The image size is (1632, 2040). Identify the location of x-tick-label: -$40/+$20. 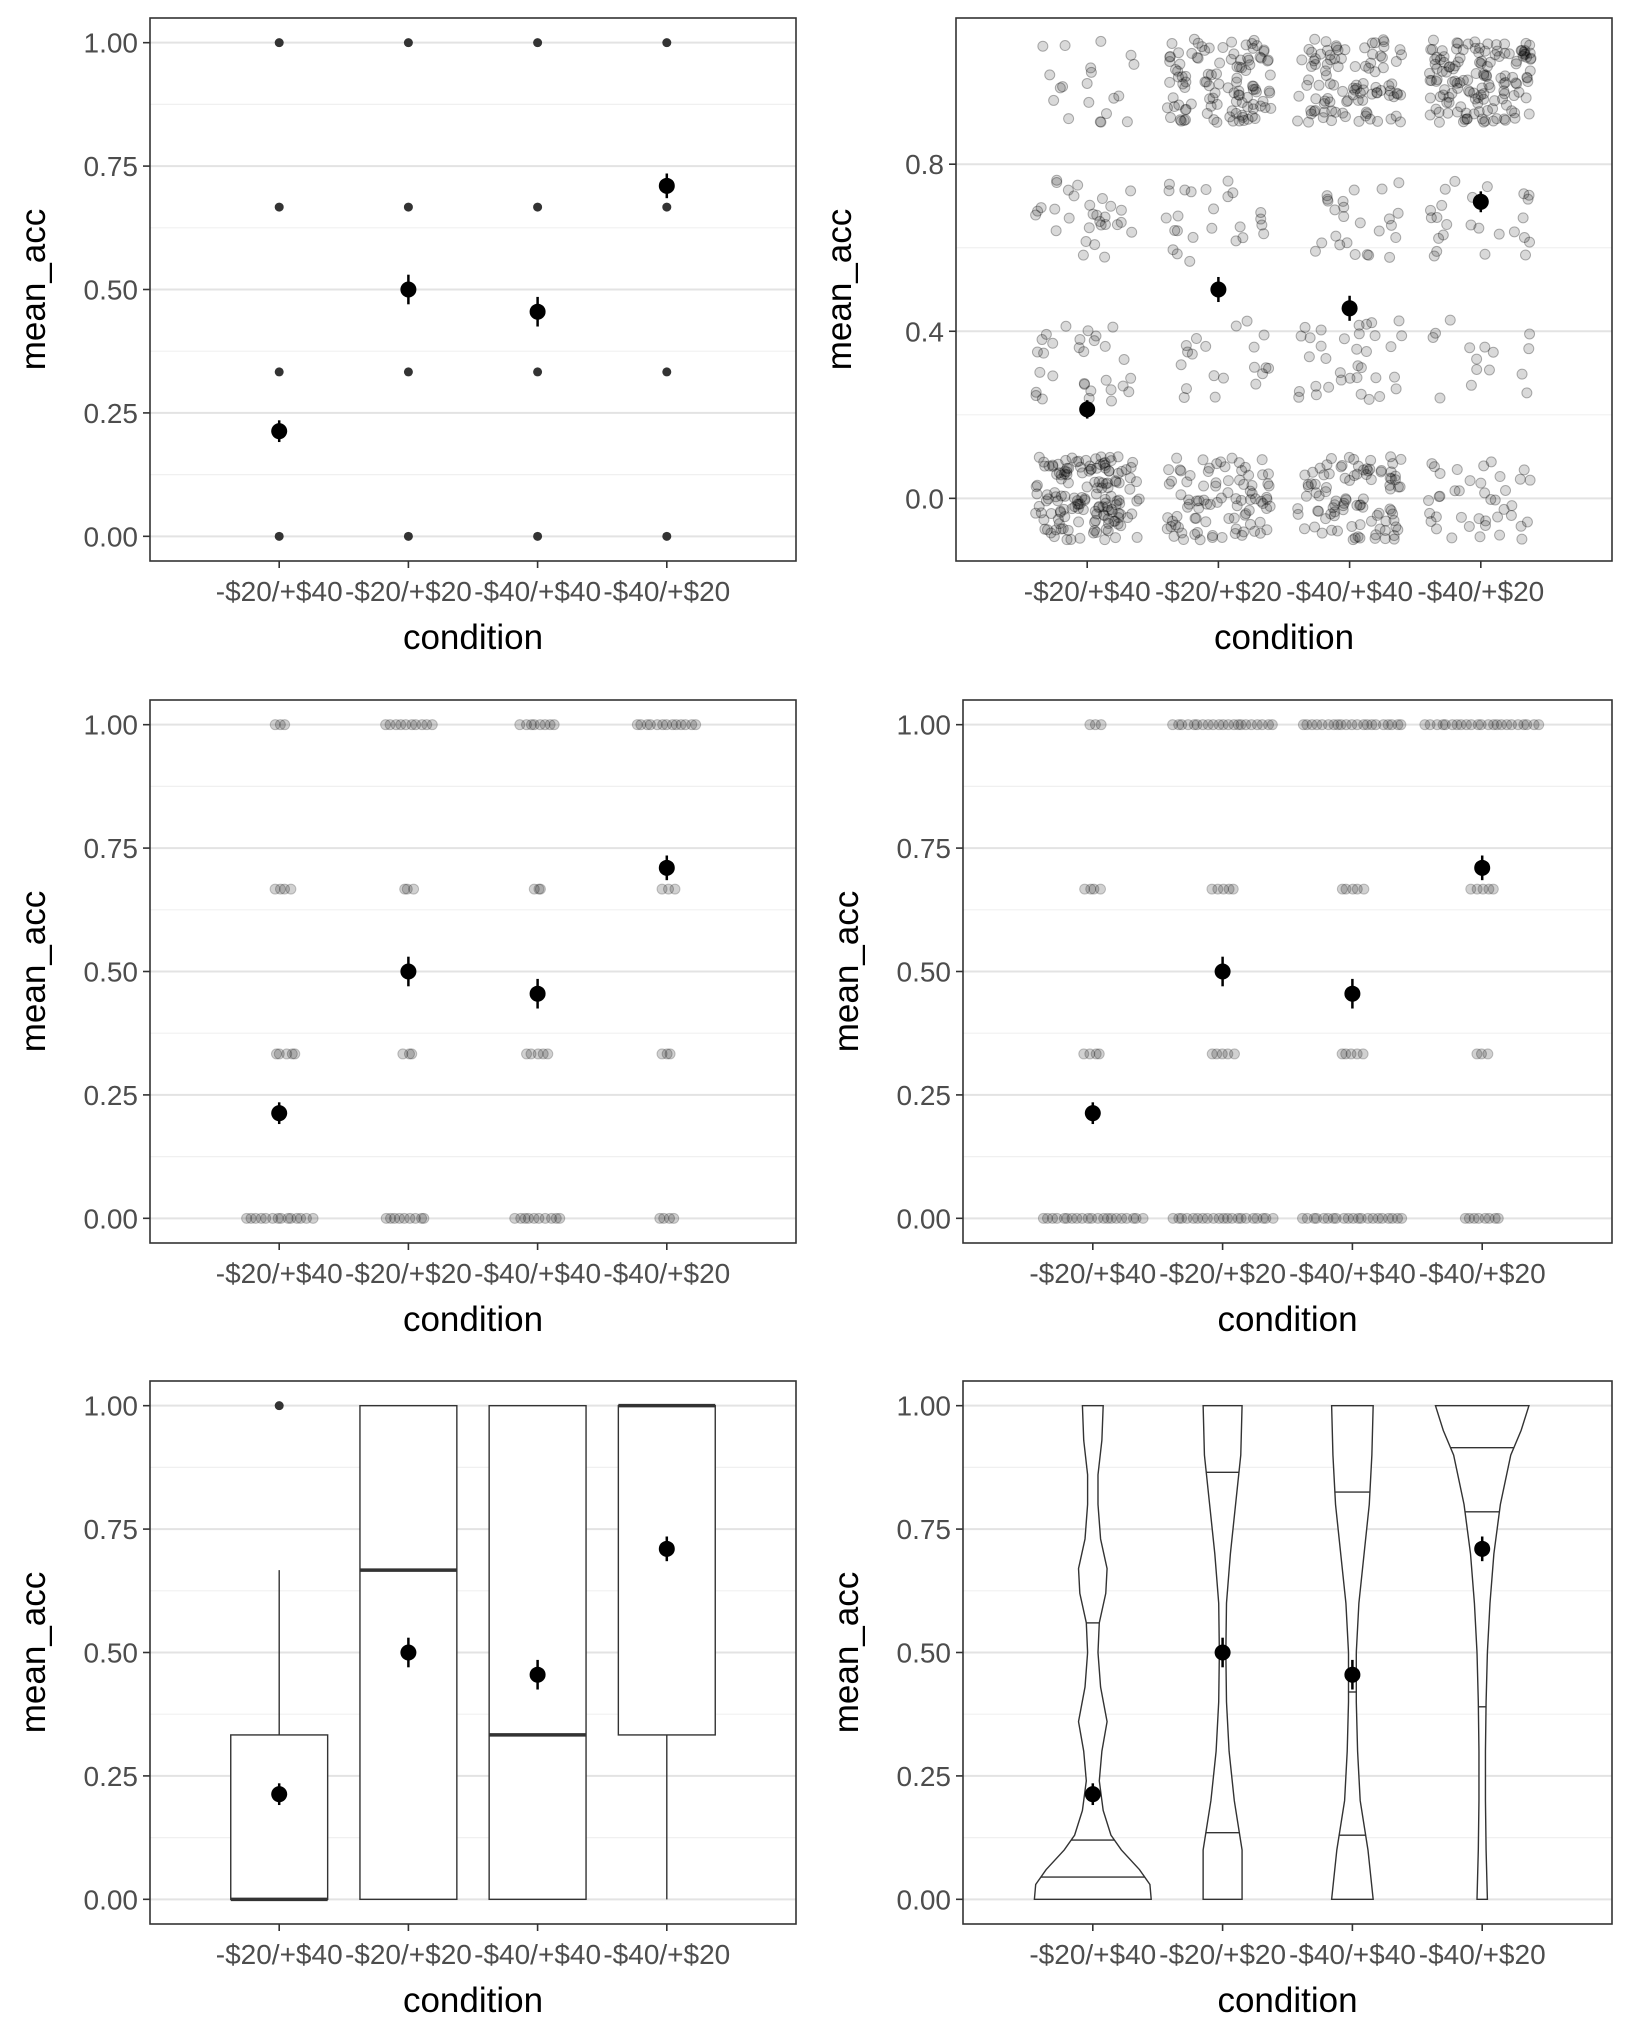
(1482, 1954).